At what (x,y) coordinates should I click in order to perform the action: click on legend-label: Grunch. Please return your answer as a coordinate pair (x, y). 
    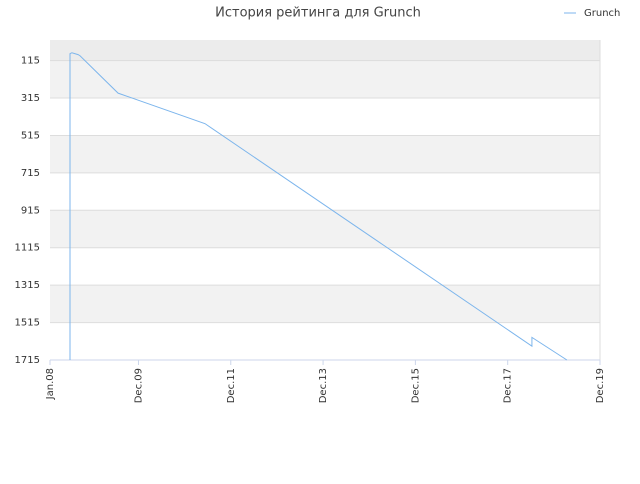
    Looking at the image, I should click on (602, 13).